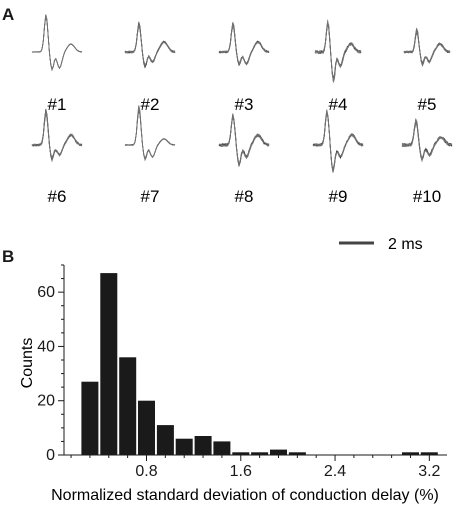 The height and width of the screenshot is (507, 474). What do you see at coordinates (150, 196) in the screenshot?
I see `waveform-label-7: #7` at bounding box center [150, 196].